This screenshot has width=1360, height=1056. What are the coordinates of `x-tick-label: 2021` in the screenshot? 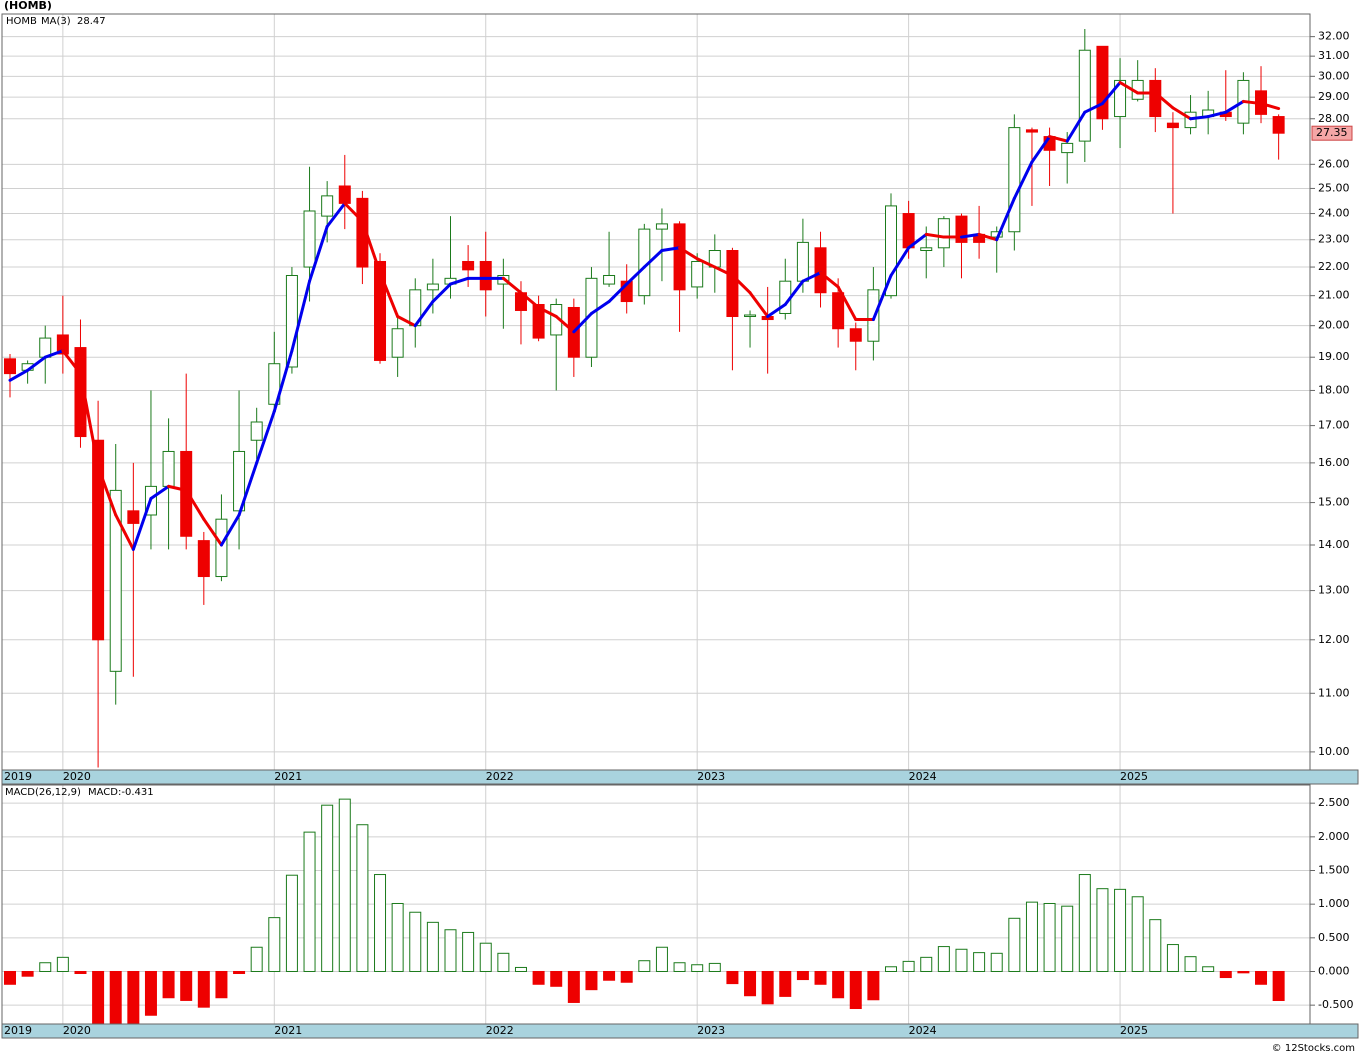 It's located at (288, 1030).